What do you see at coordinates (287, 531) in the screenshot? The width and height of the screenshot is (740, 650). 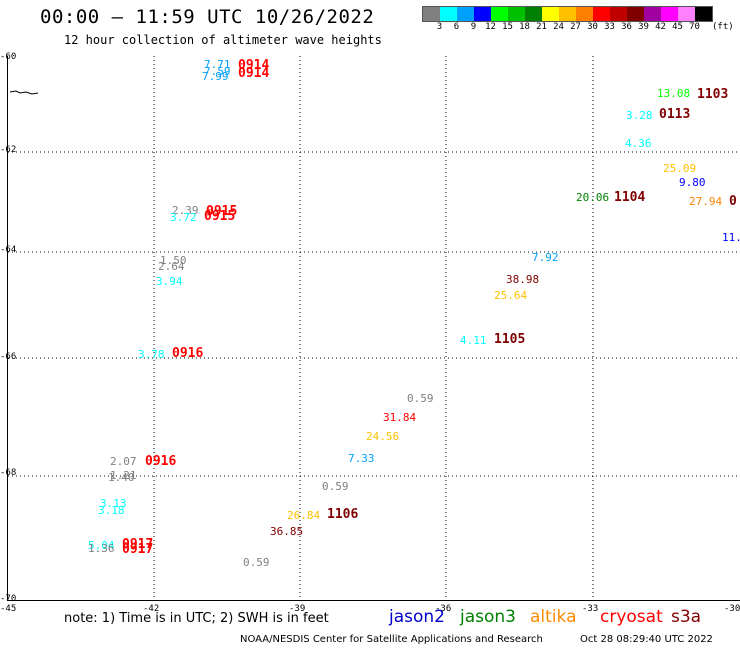 I see `wave-height-value: 36.85` at bounding box center [287, 531].